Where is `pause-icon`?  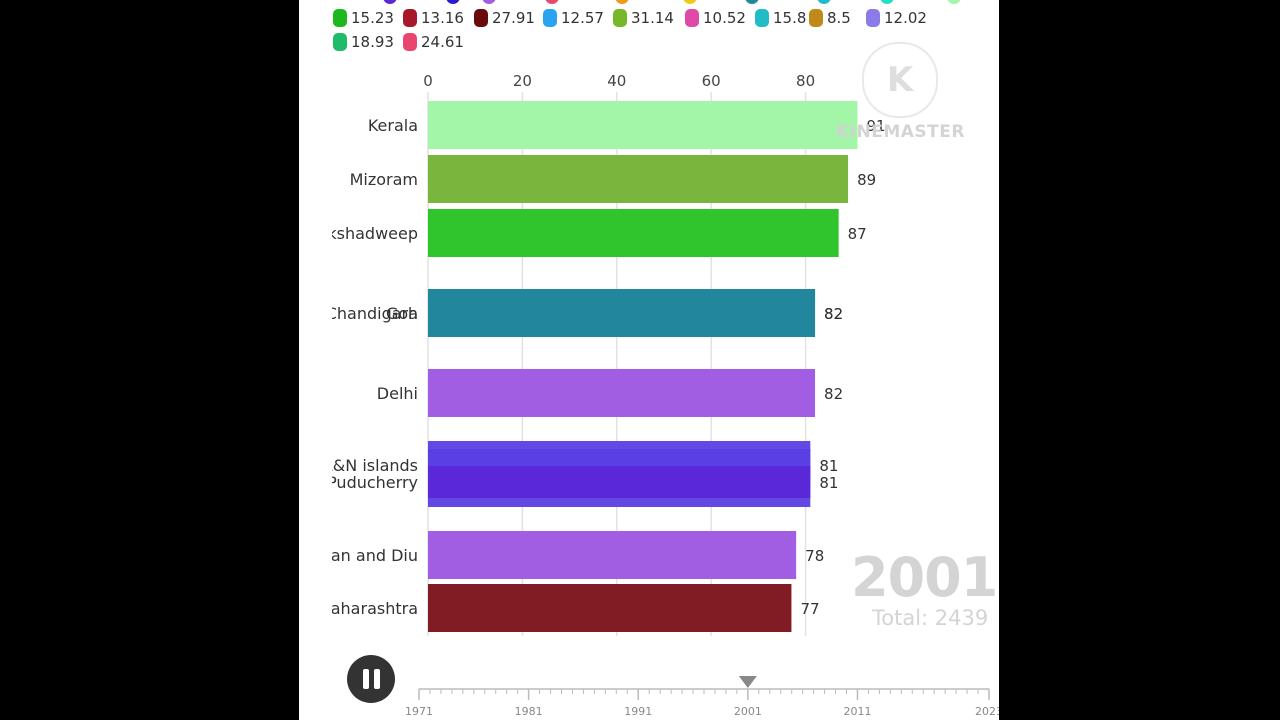 pause-icon is located at coordinates (365, 679).